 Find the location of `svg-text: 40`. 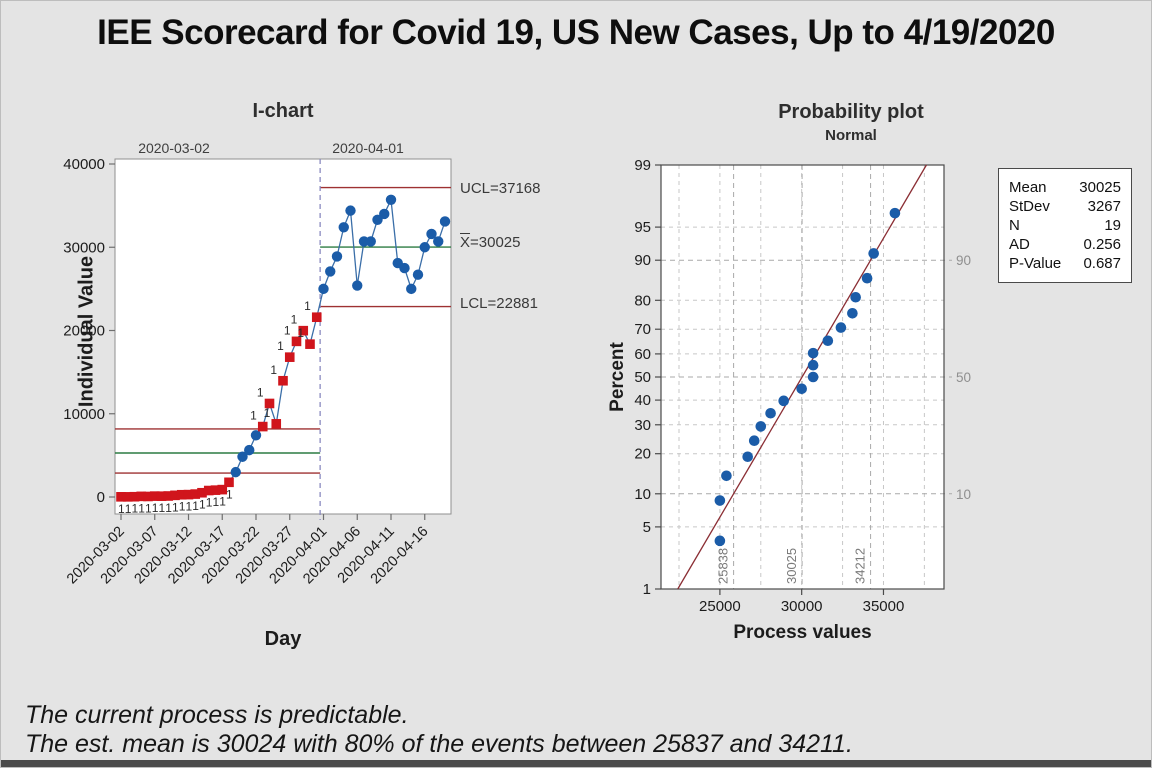

svg-text: 40 is located at coordinates (642, 400).